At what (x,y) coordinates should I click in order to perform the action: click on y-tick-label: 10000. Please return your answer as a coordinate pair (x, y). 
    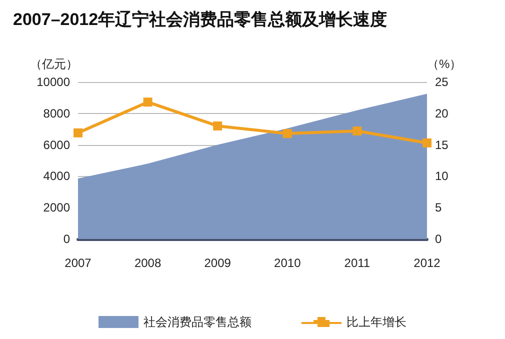
    Looking at the image, I should click on (53, 82).